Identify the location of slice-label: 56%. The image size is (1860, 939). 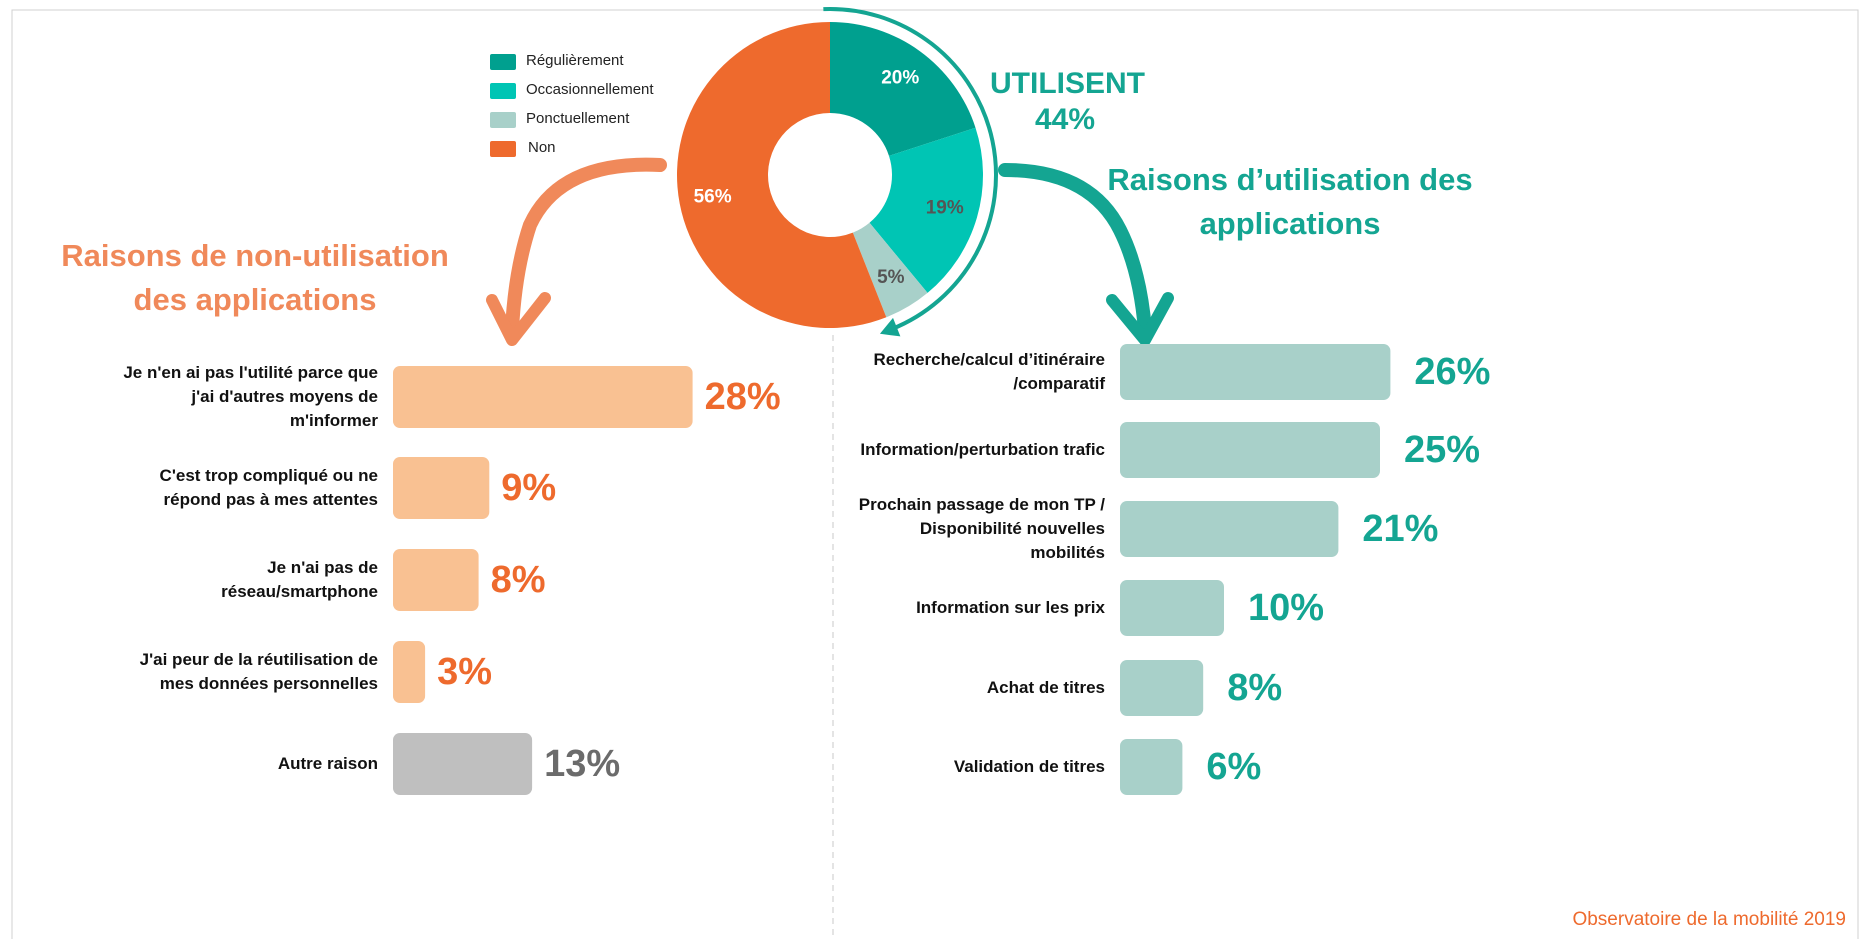
(713, 196).